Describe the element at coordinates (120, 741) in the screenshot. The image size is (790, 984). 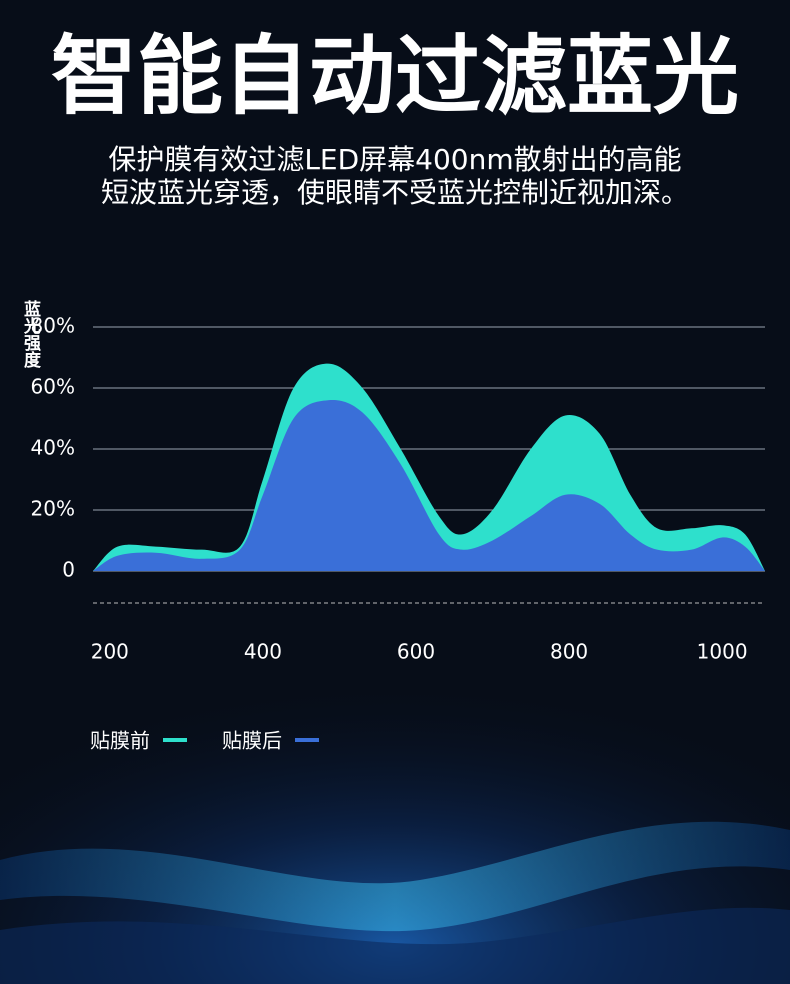
I see `legend-label: 贴膜前` at that location.